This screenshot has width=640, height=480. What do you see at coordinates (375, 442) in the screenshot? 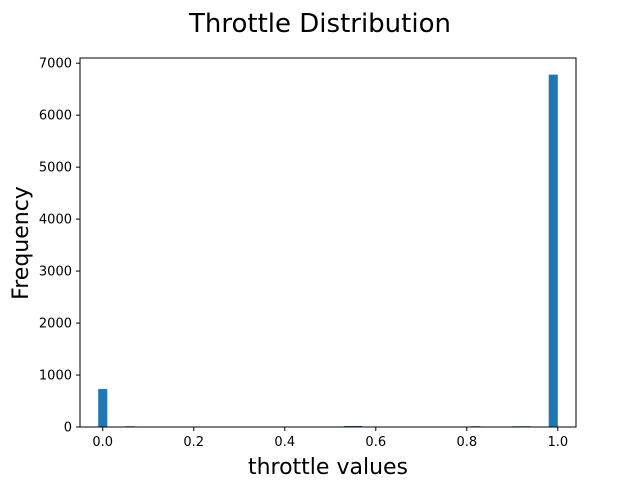
I see `x-tick-label: 0.6` at bounding box center [375, 442].